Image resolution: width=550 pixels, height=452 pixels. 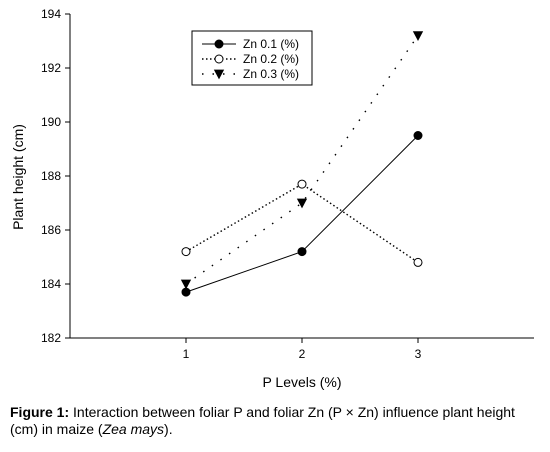 What do you see at coordinates (51, 176) in the screenshot?
I see `y-tick-label: 188` at bounding box center [51, 176].